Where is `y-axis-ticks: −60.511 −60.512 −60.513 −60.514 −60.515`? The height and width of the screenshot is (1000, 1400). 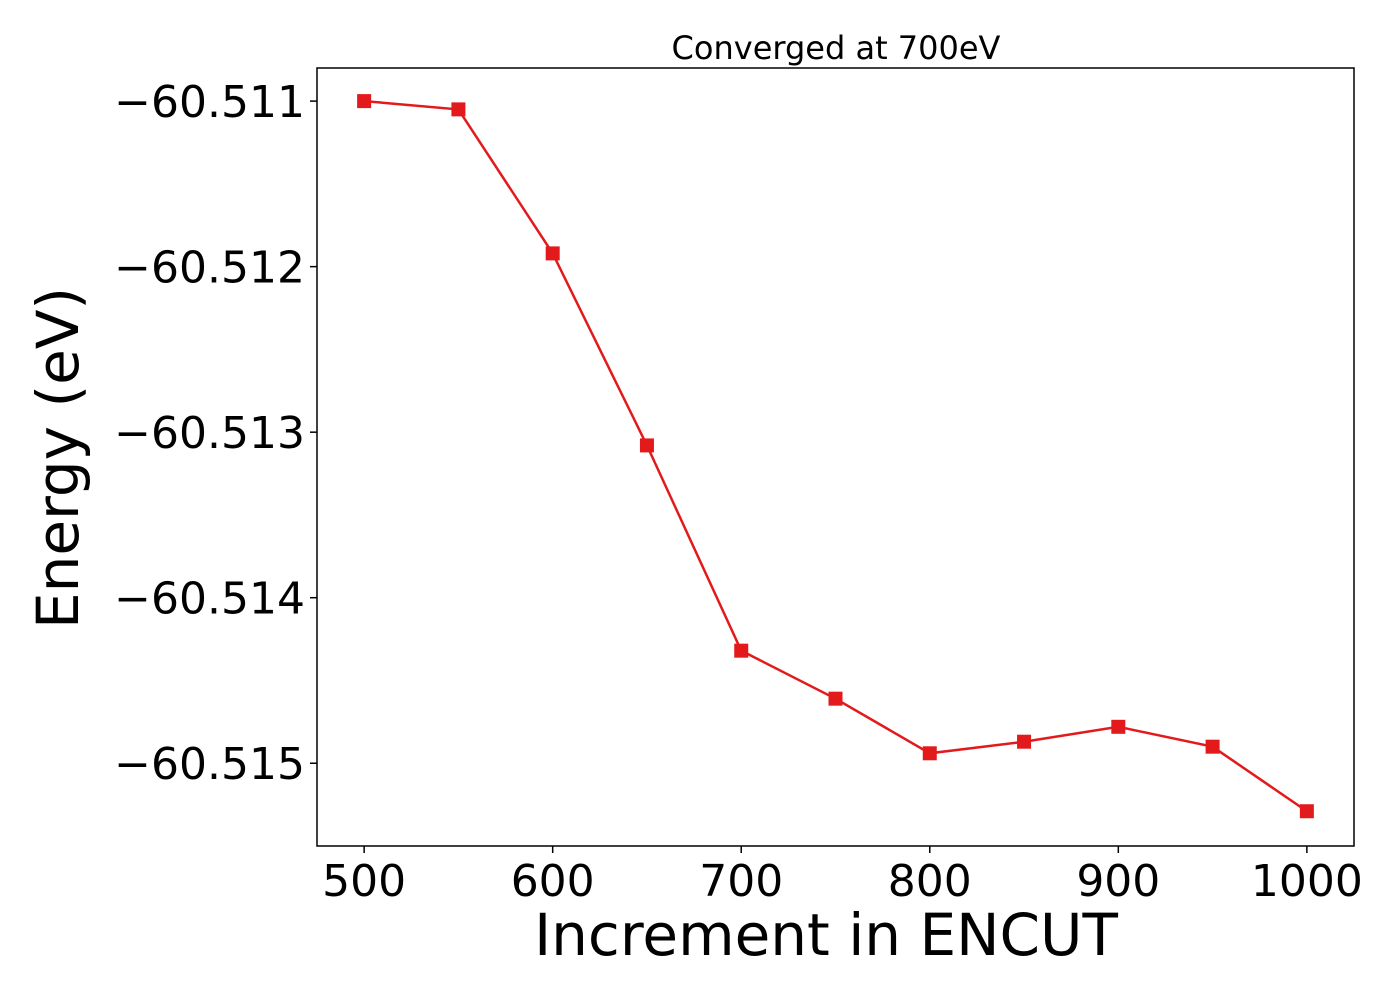
y-axis-ticks: −60.511 −60.512 −60.513 −60.514 −60.515 is located at coordinates (215, 433).